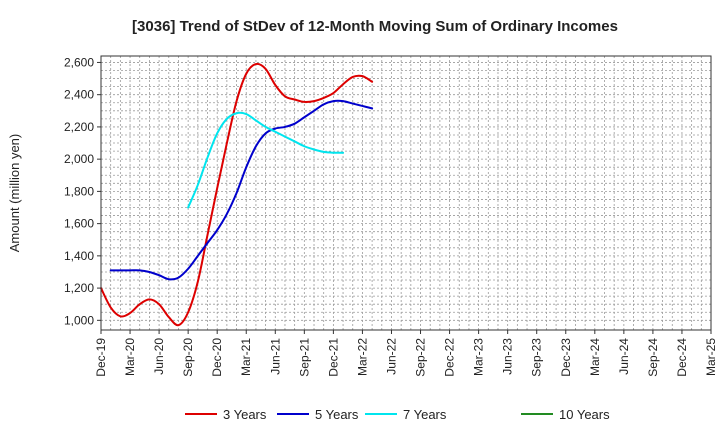 This screenshot has width=720, height=440. I want to click on x-tick-label: Sep-22, so click(421, 357).